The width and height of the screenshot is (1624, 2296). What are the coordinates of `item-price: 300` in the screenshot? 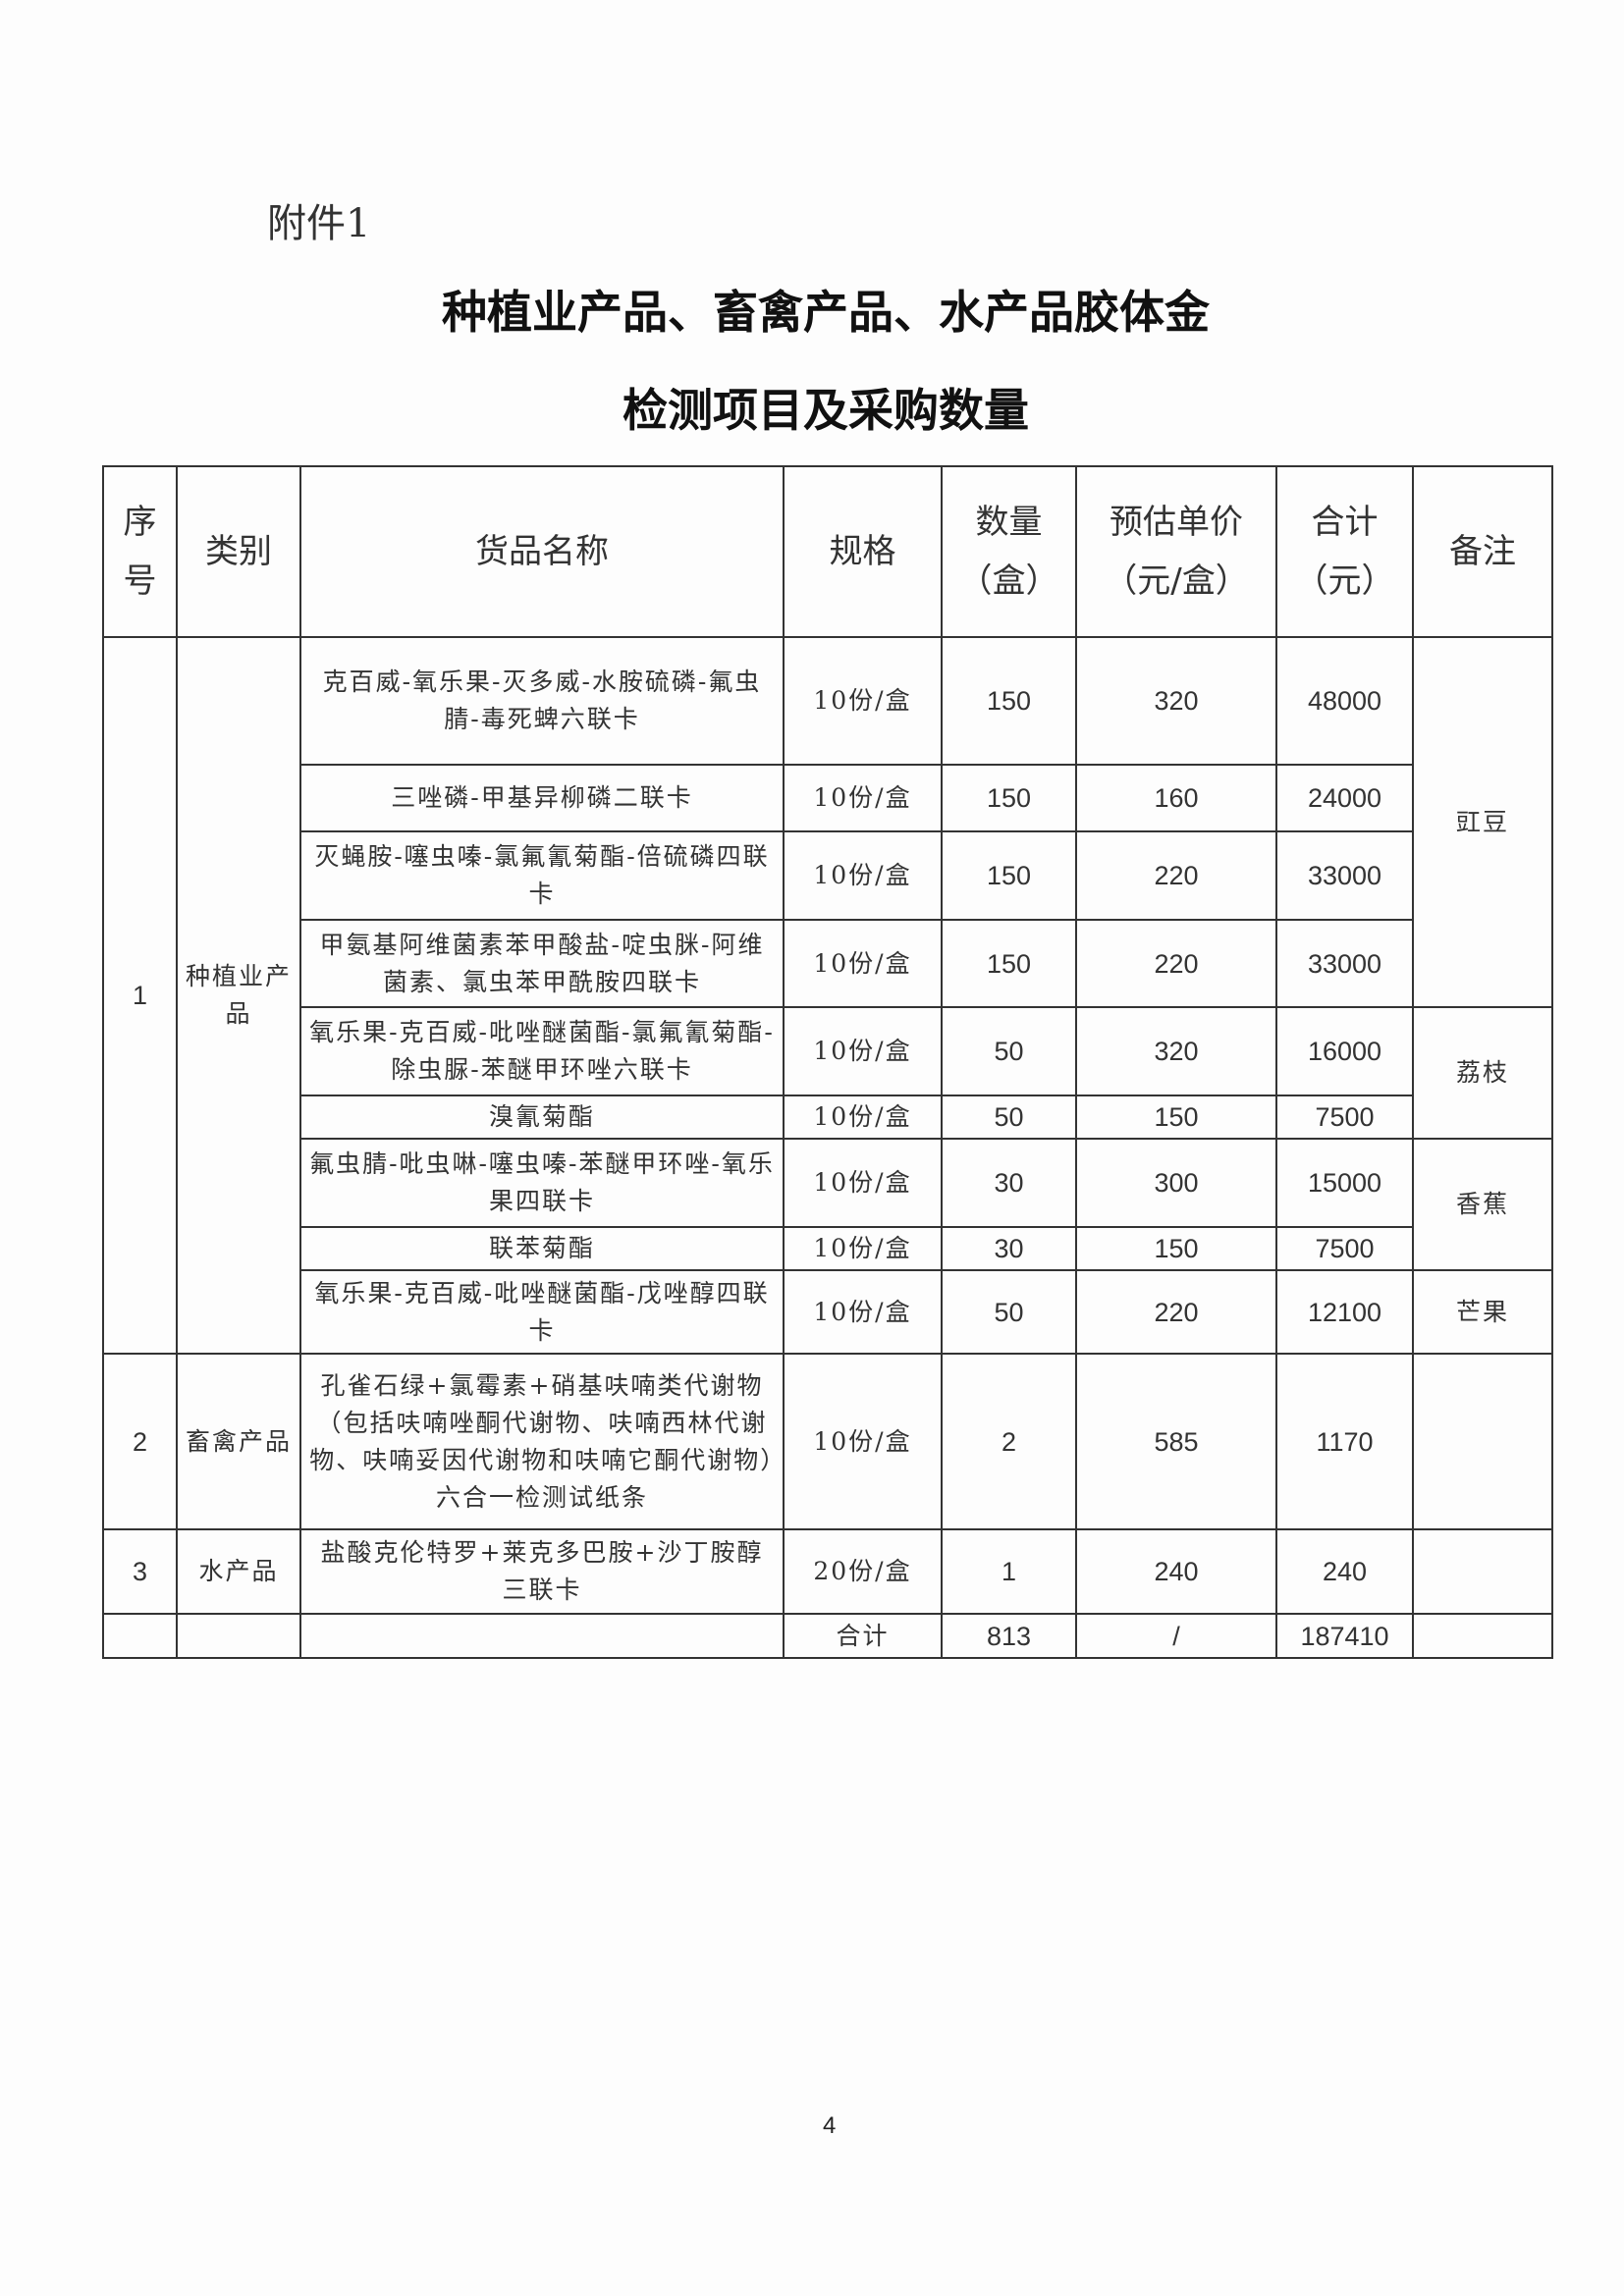 It's located at (1176, 1183).